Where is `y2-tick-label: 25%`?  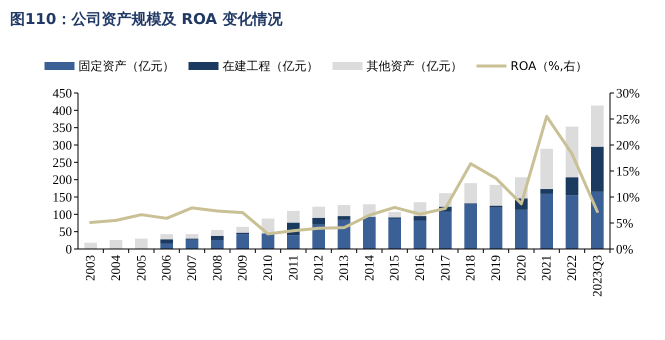 y2-tick-label: 25% is located at coordinates (628, 119).